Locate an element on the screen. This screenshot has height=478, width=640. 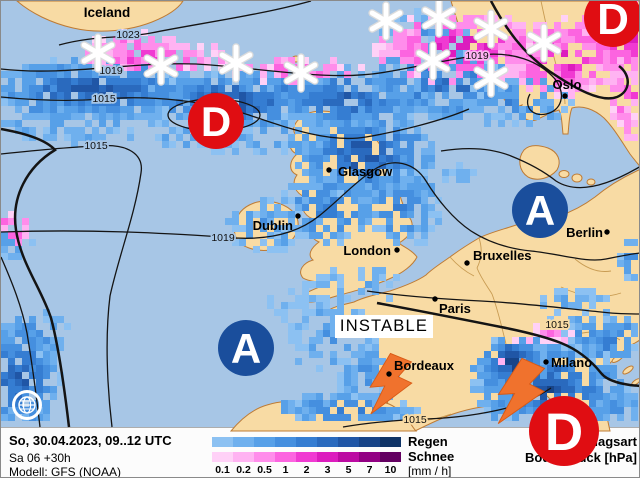
pressure-letter: D is located at coordinates (564, 432).